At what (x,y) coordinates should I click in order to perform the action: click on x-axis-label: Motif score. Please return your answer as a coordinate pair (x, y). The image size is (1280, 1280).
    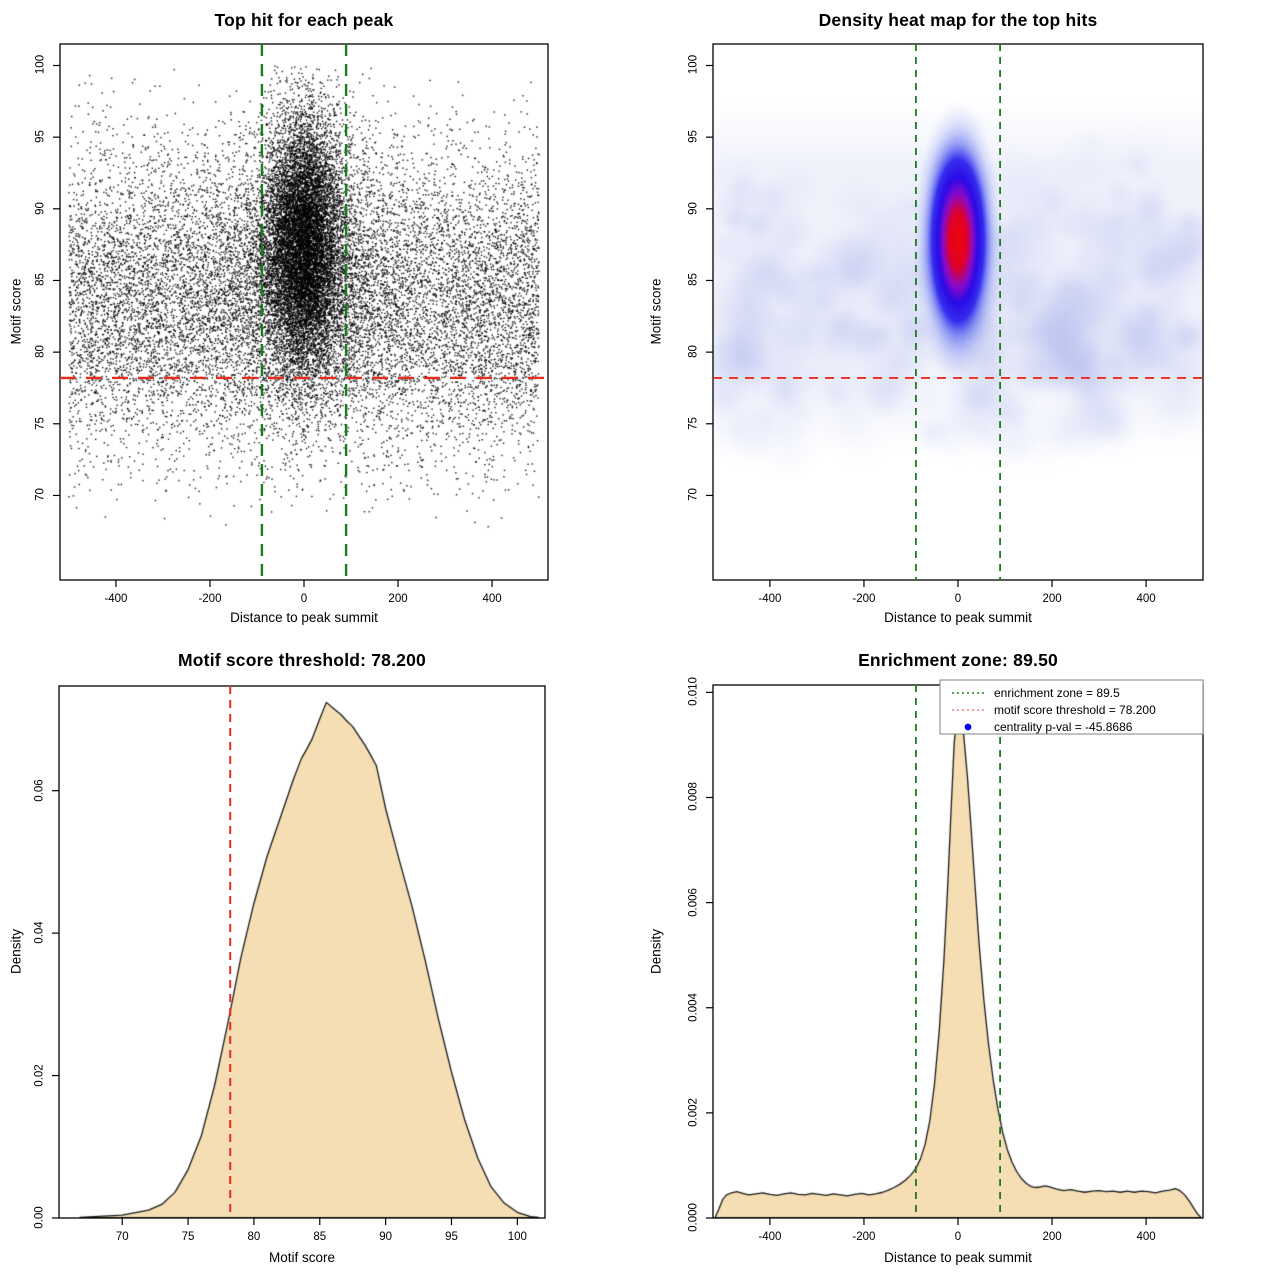
    Looking at the image, I should click on (302, 1257).